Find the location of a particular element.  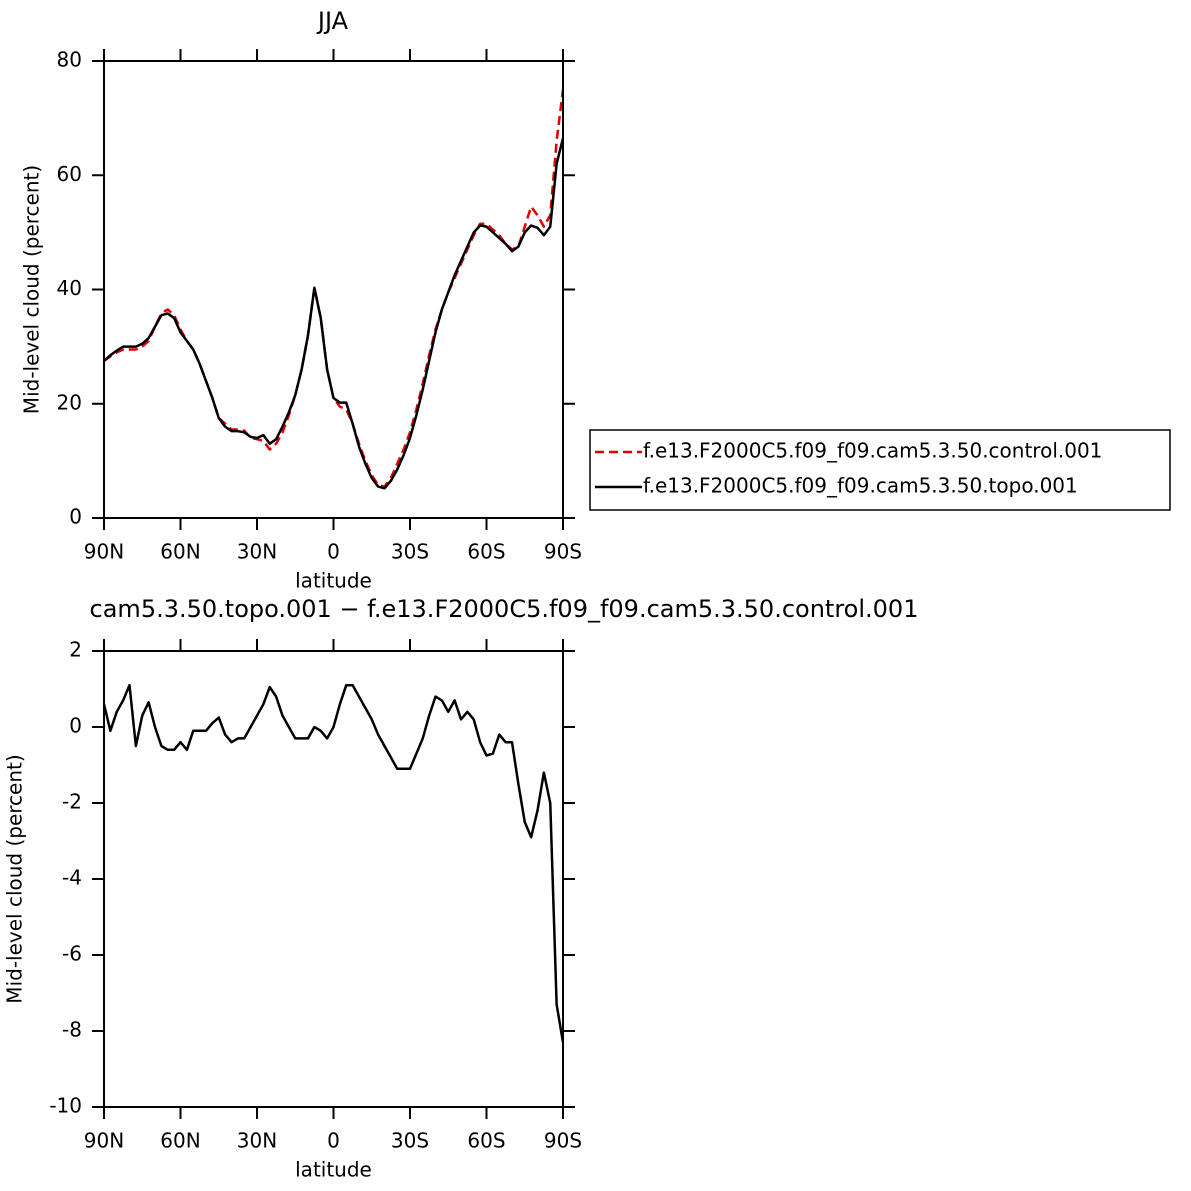

y-tick-label: -8 is located at coordinates (72, 1030).